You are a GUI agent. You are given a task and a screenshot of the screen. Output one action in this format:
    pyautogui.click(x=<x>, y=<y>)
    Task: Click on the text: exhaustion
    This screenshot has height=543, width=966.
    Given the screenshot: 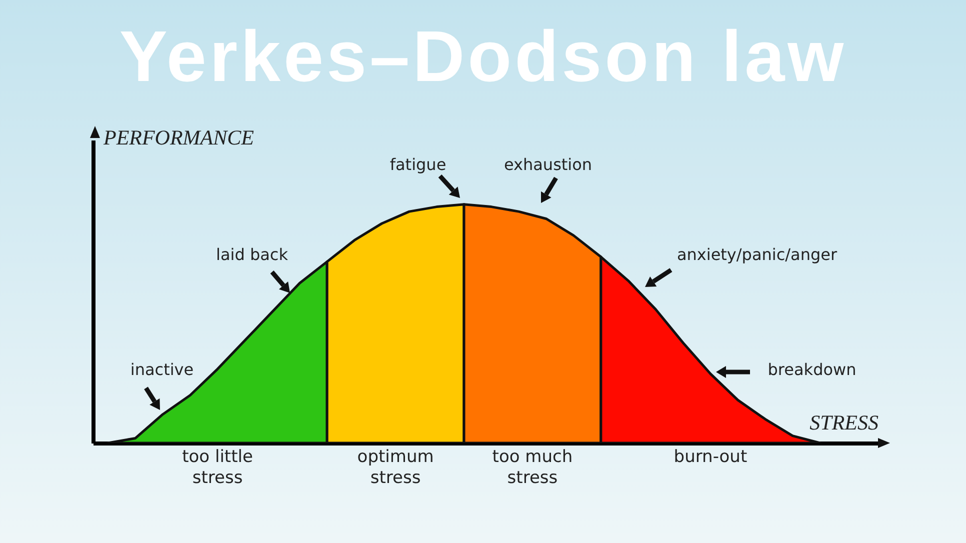 What is the action you would take?
    pyautogui.click(x=548, y=164)
    